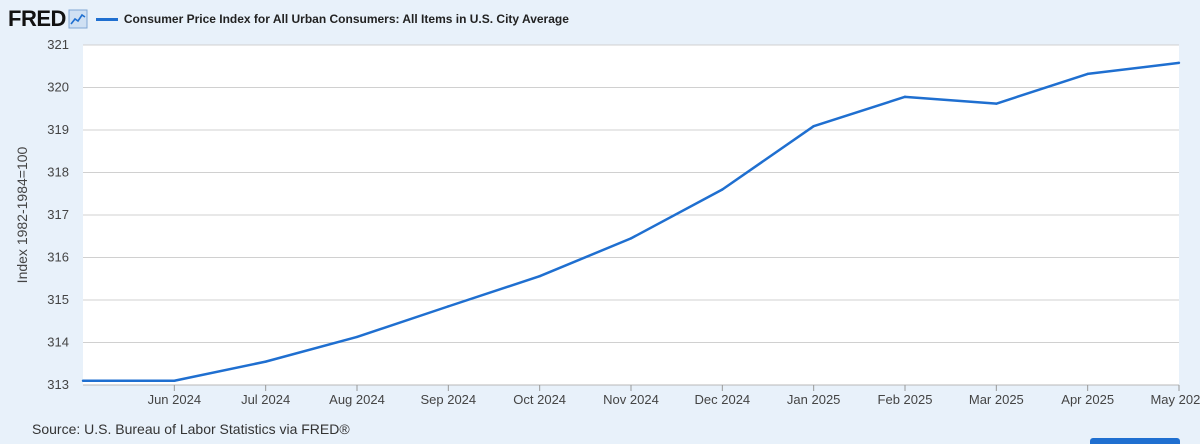  What do you see at coordinates (1087, 399) in the screenshot?
I see `x-tick-label: Apr 2025` at bounding box center [1087, 399].